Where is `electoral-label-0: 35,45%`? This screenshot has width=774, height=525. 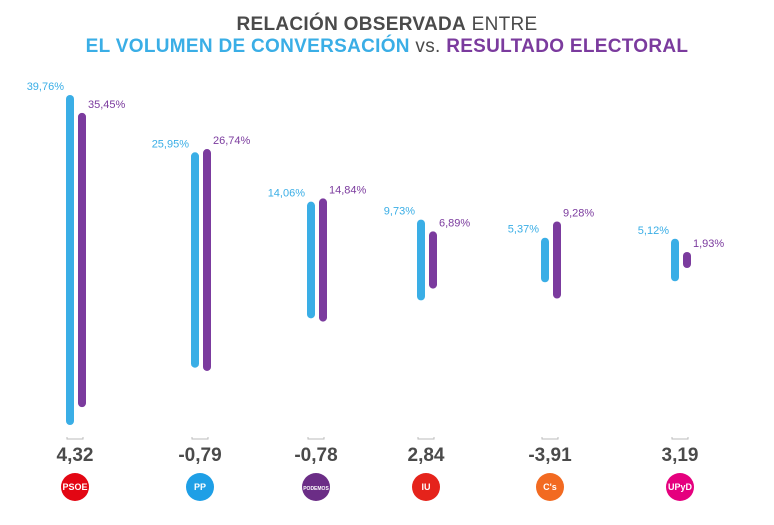 electoral-label-0: 35,45% is located at coordinates (107, 105).